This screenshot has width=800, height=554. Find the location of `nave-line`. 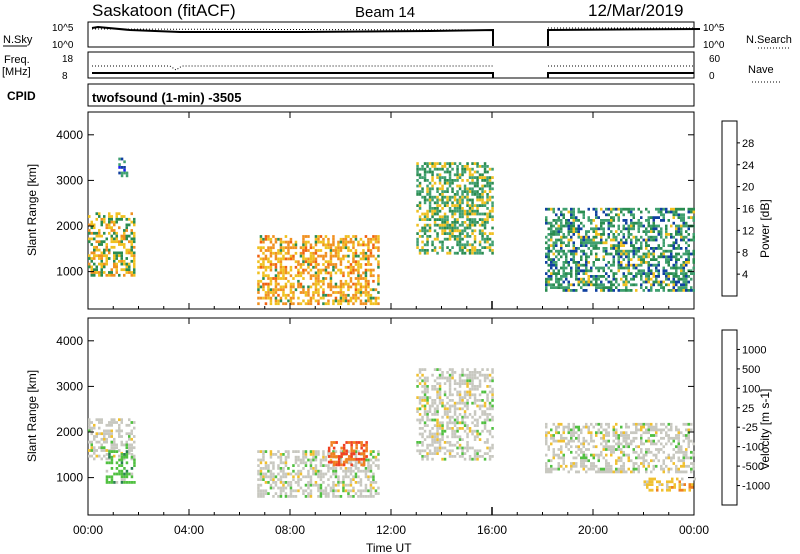

nave-line is located at coordinates (393, 68).